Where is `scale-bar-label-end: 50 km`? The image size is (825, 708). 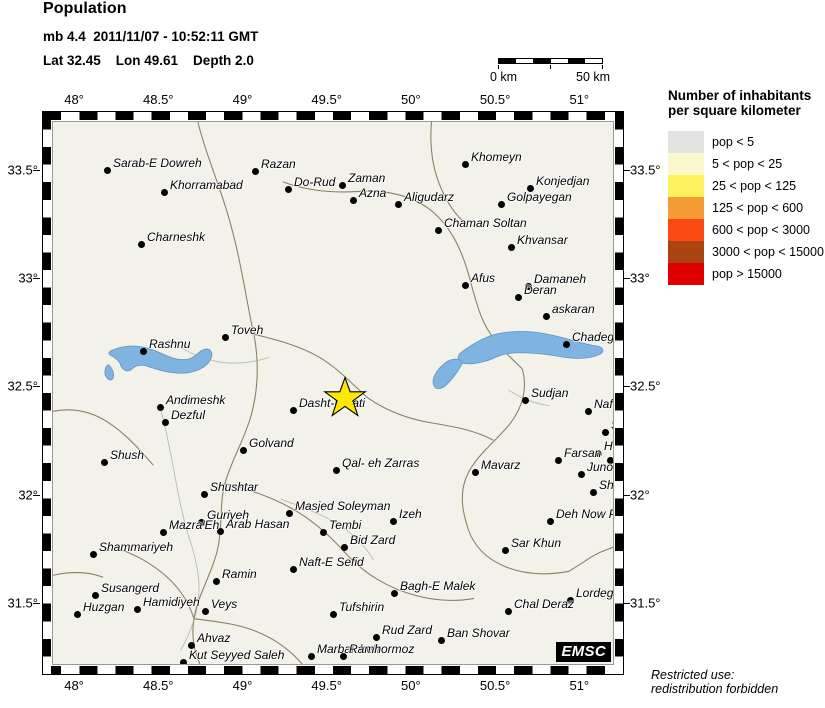
scale-bar-label-end: 50 km is located at coordinates (593, 77).